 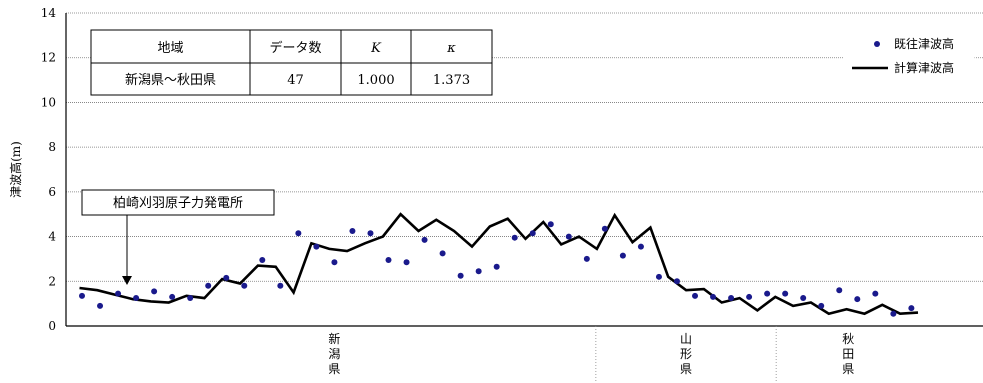 I want to click on region-label: 山形県, so click(x=686, y=354).